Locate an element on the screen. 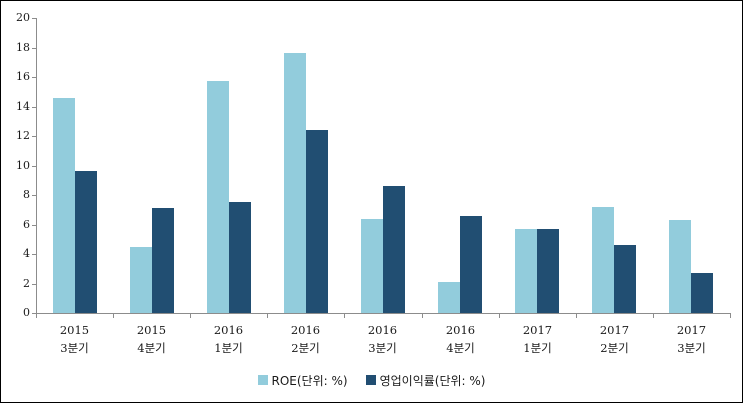 The width and height of the screenshot is (743, 403). y-axis-tick-label: 12 is located at coordinates (23, 135).